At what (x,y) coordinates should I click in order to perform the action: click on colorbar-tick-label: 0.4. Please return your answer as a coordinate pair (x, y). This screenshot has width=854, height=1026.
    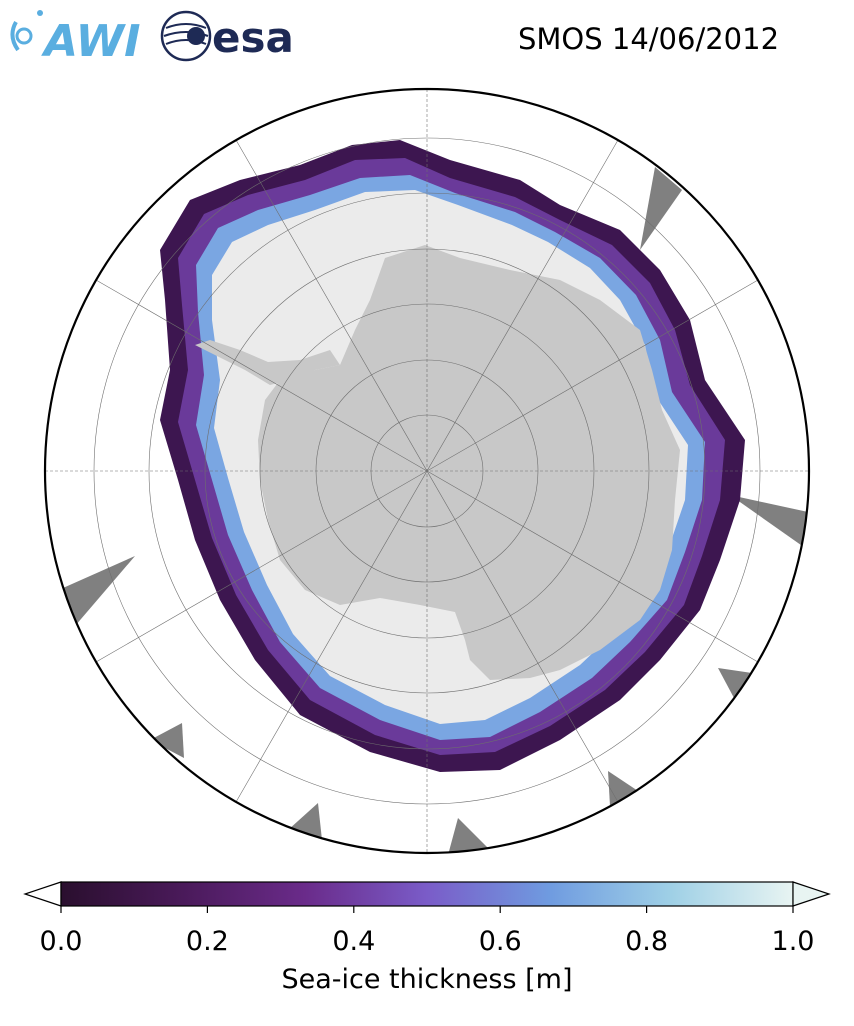
    Looking at the image, I should click on (353, 941).